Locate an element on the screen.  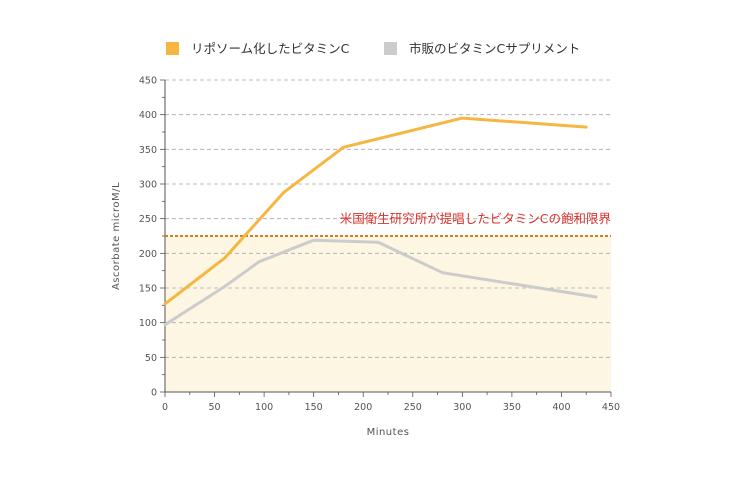
x-tick-label: 300 is located at coordinates (462, 407).